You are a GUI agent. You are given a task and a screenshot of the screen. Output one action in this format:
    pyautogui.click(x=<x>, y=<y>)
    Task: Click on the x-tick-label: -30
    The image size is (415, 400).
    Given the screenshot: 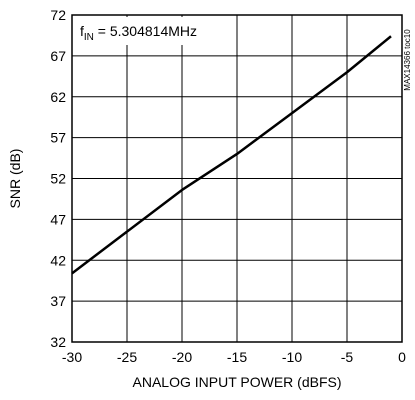 What is the action you would take?
    pyautogui.click(x=72, y=357)
    